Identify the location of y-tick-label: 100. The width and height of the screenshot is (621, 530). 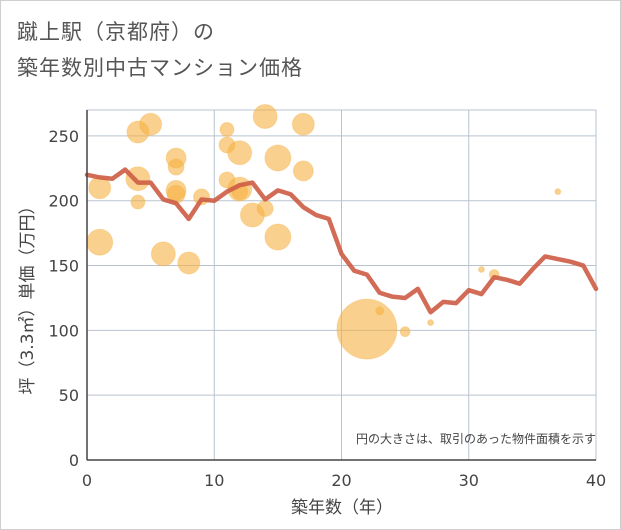
(63, 330).